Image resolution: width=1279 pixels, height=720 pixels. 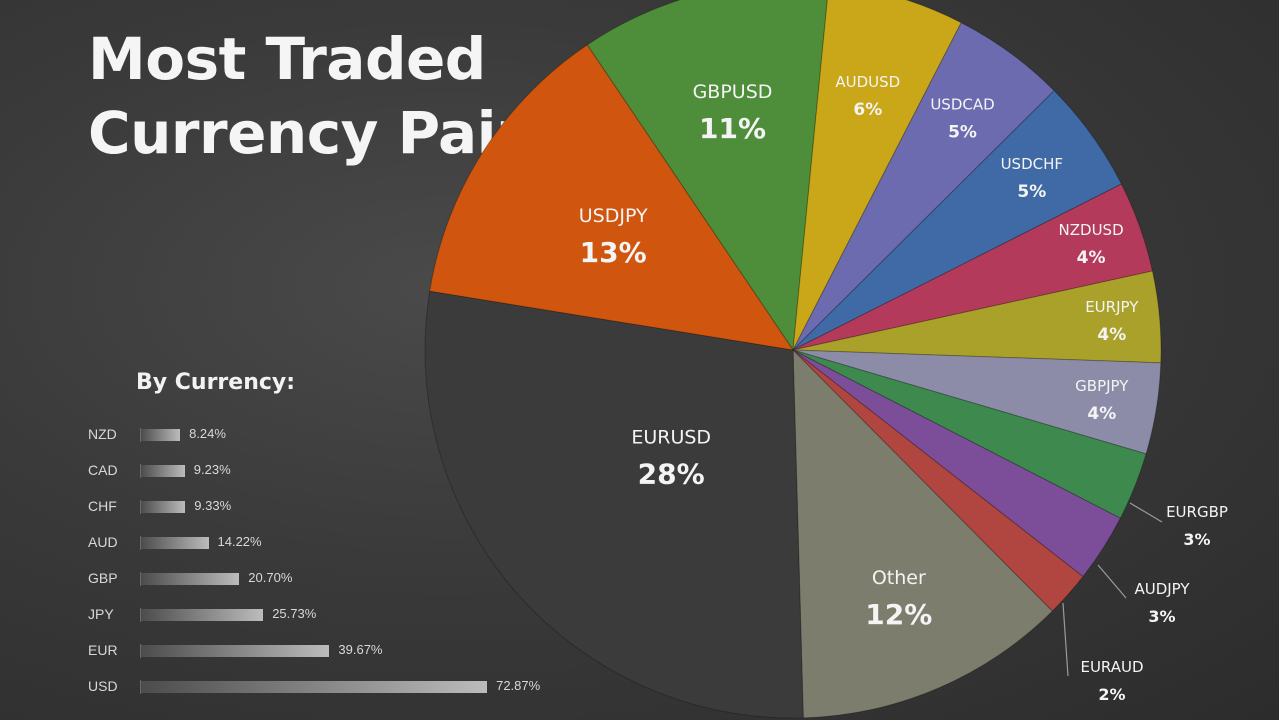 I want to click on pie-value-usdcad: 5%, so click(x=962, y=132).